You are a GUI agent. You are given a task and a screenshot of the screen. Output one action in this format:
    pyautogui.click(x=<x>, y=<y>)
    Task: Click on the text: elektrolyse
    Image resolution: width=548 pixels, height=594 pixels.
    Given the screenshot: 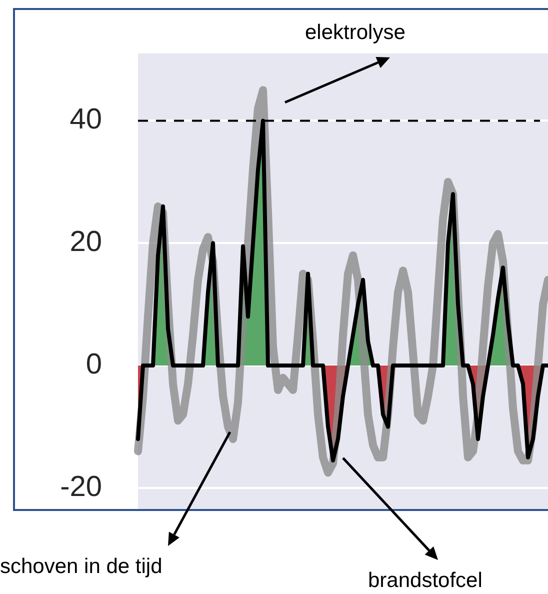 What is the action you would take?
    pyautogui.click(x=355, y=32)
    